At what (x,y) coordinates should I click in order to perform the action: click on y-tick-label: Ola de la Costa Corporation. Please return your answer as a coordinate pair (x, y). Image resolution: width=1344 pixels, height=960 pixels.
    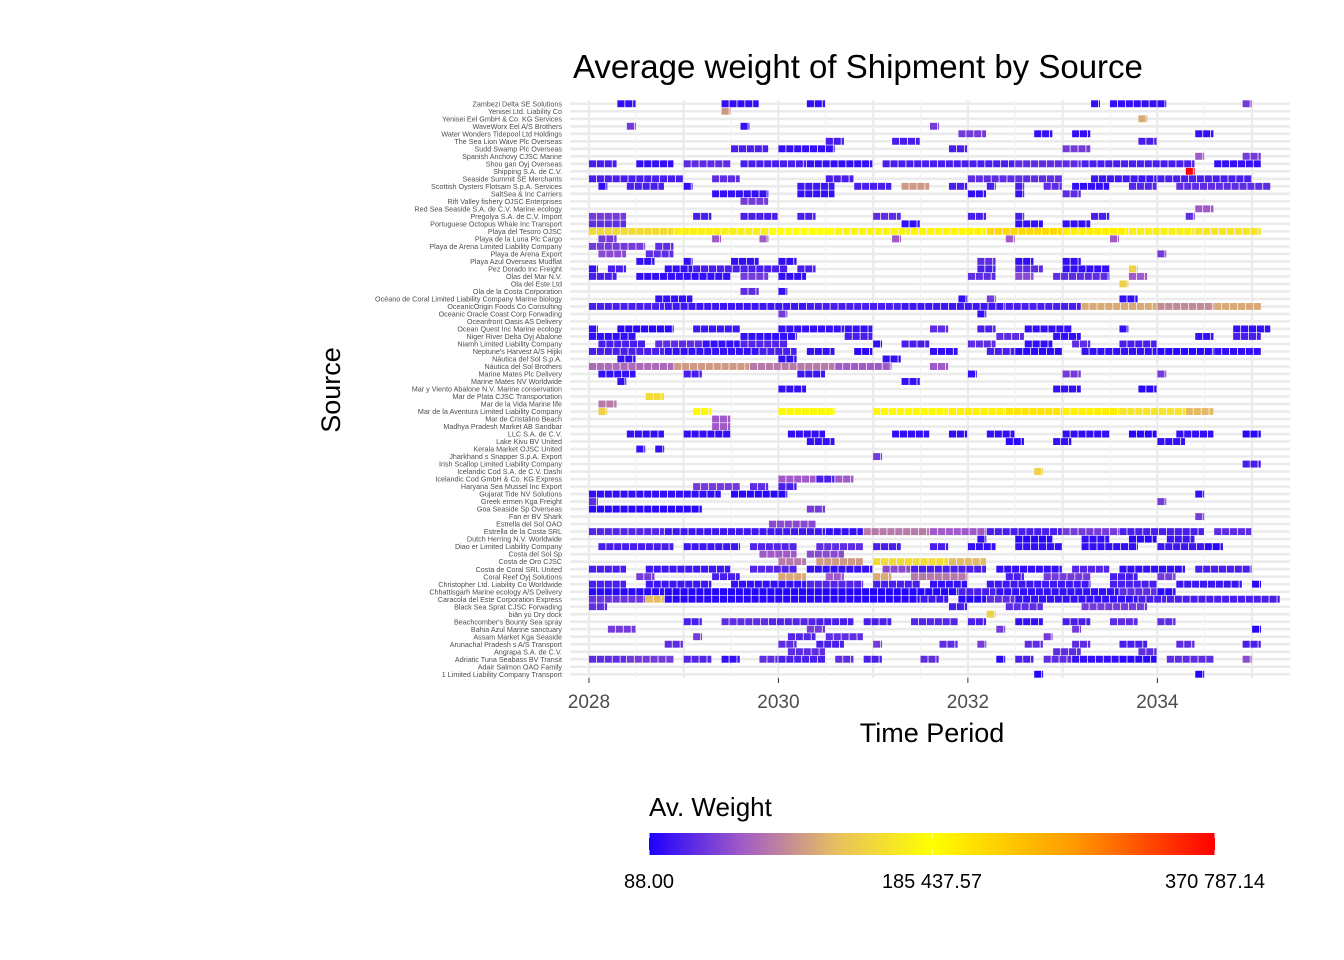
    Looking at the image, I should click on (517, 291).